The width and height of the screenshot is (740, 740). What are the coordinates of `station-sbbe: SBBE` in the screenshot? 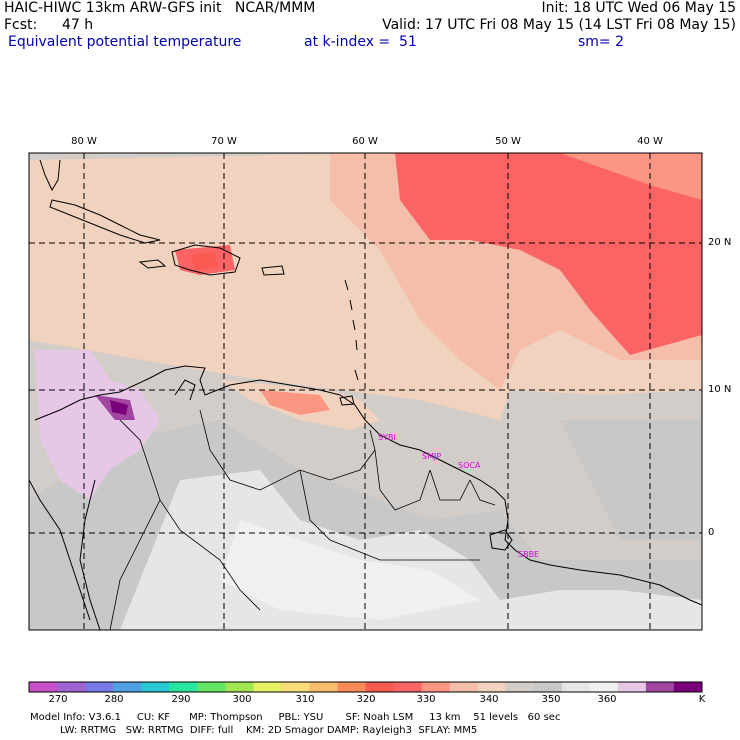 It's located at (529, 554).